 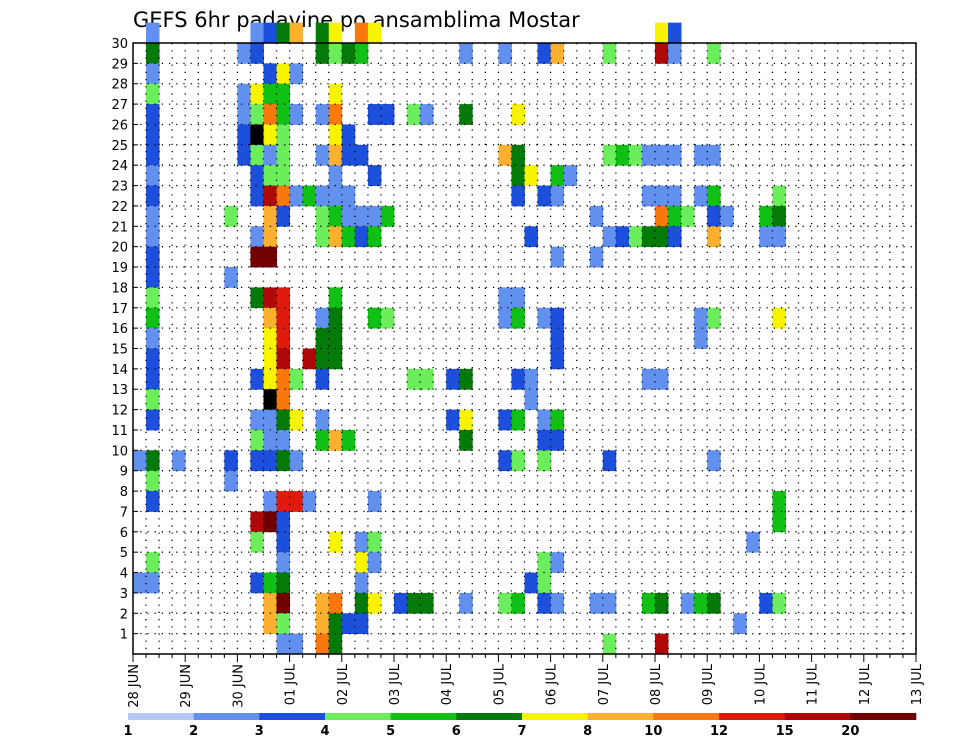 What do you see at coordinates (119, 431) in the screenshot?
I see `y-tick-label: 11` at bounding box center [119, 431].